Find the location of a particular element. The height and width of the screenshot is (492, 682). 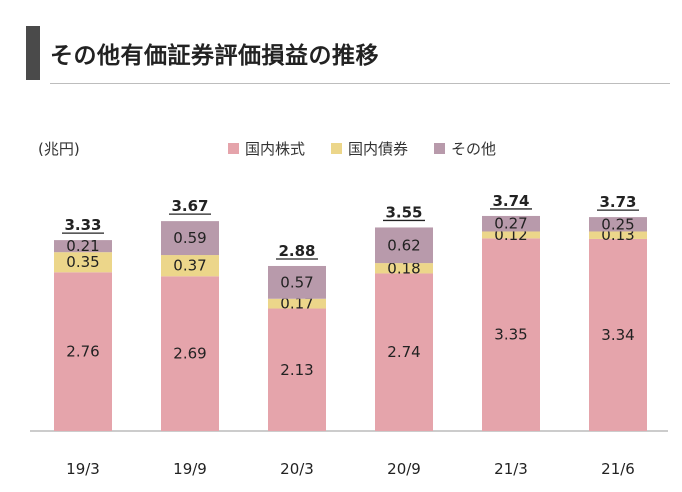

data-label-other: 0.59 is located at coordinates (189, 238).